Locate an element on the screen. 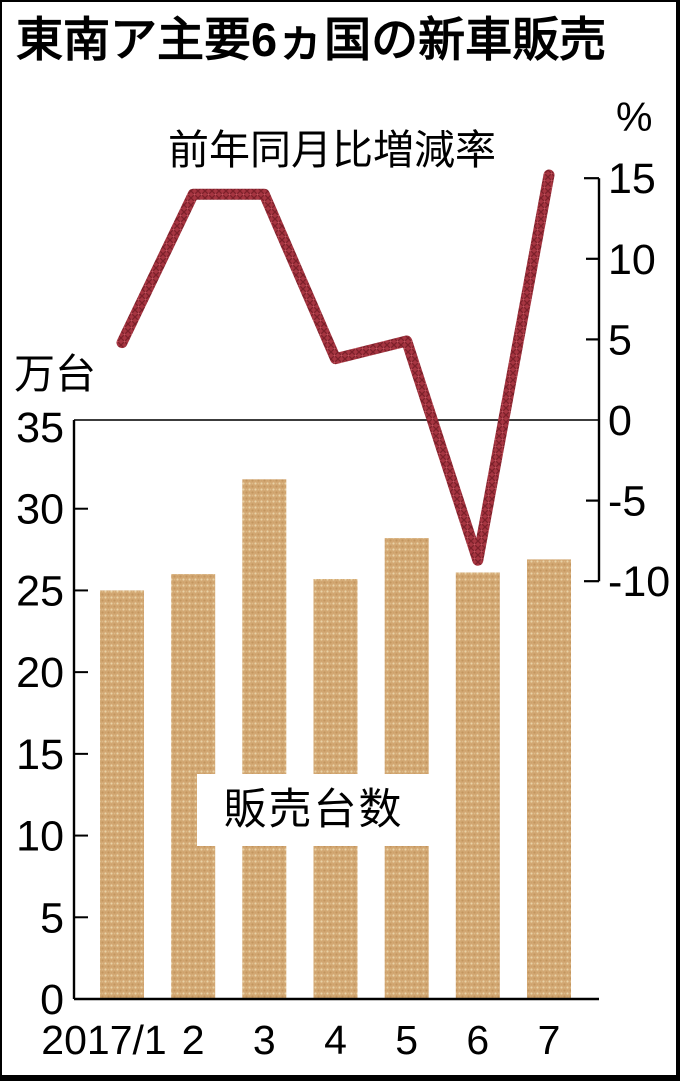  x-axis-label-4: 4 is located at coordinates (335, 1040).